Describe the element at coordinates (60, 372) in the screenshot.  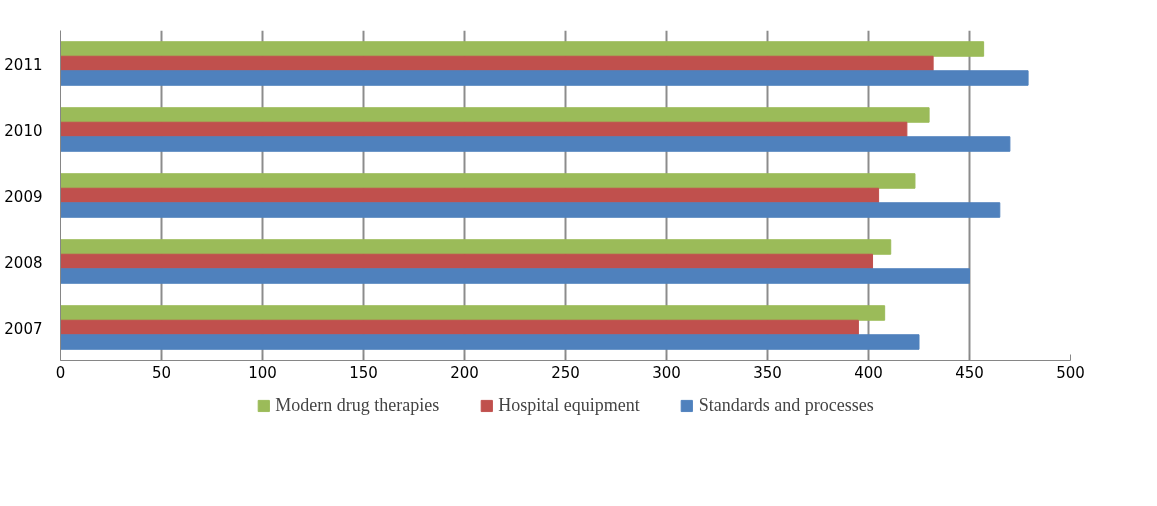
I see `x-tick-label: 0` at that location.